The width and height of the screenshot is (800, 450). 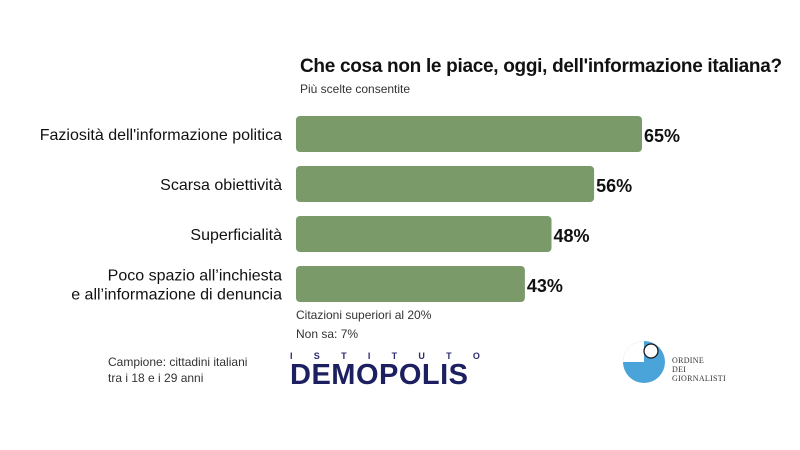 What do you see at coordinates (221, 185) in the screenshot?
I see `category-label: Scarsa obiettività` at bounding box center [221, 185].